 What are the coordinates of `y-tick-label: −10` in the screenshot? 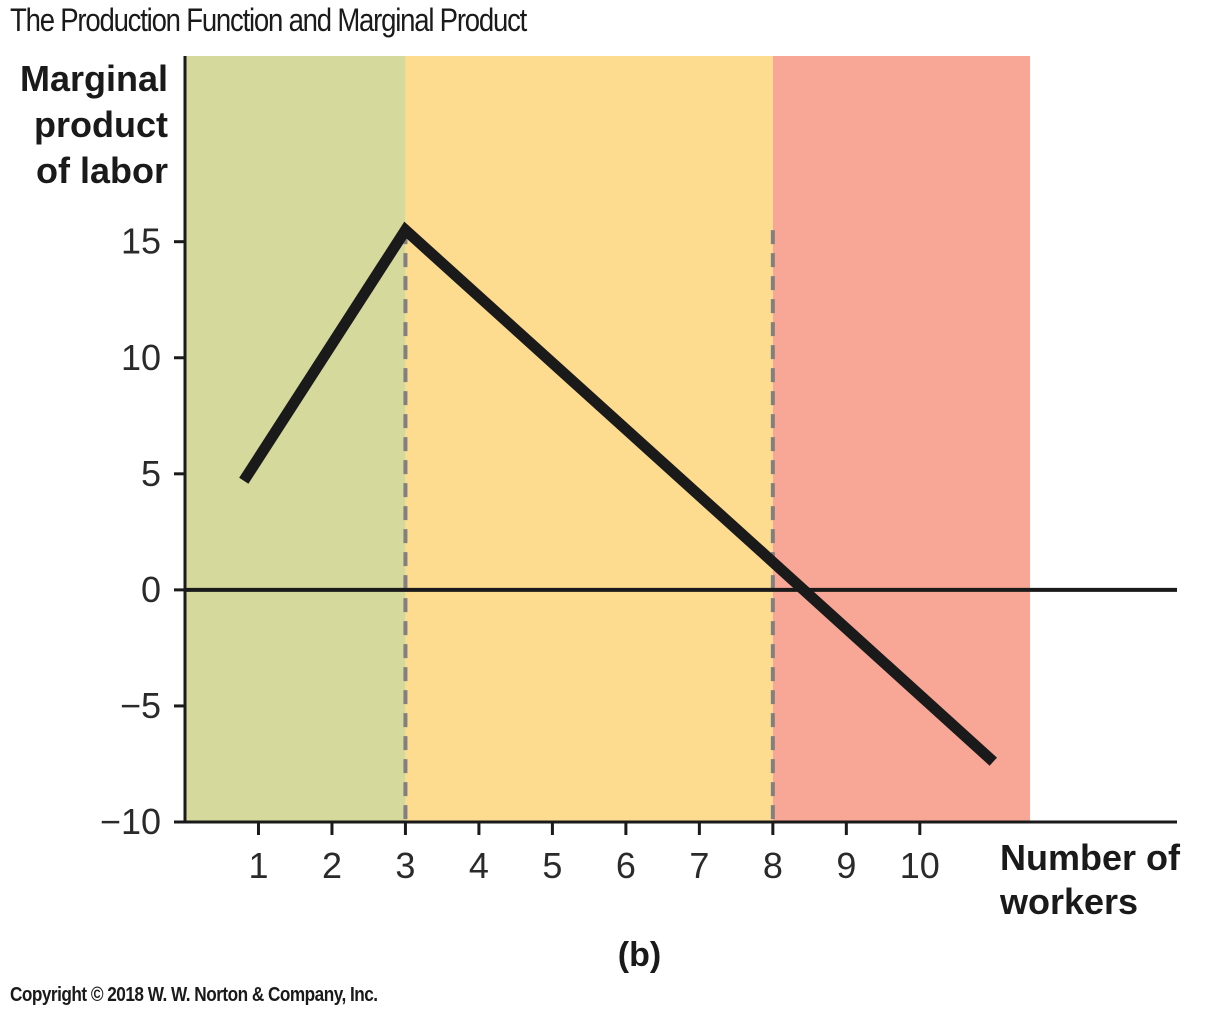 It's located at (130, 821).